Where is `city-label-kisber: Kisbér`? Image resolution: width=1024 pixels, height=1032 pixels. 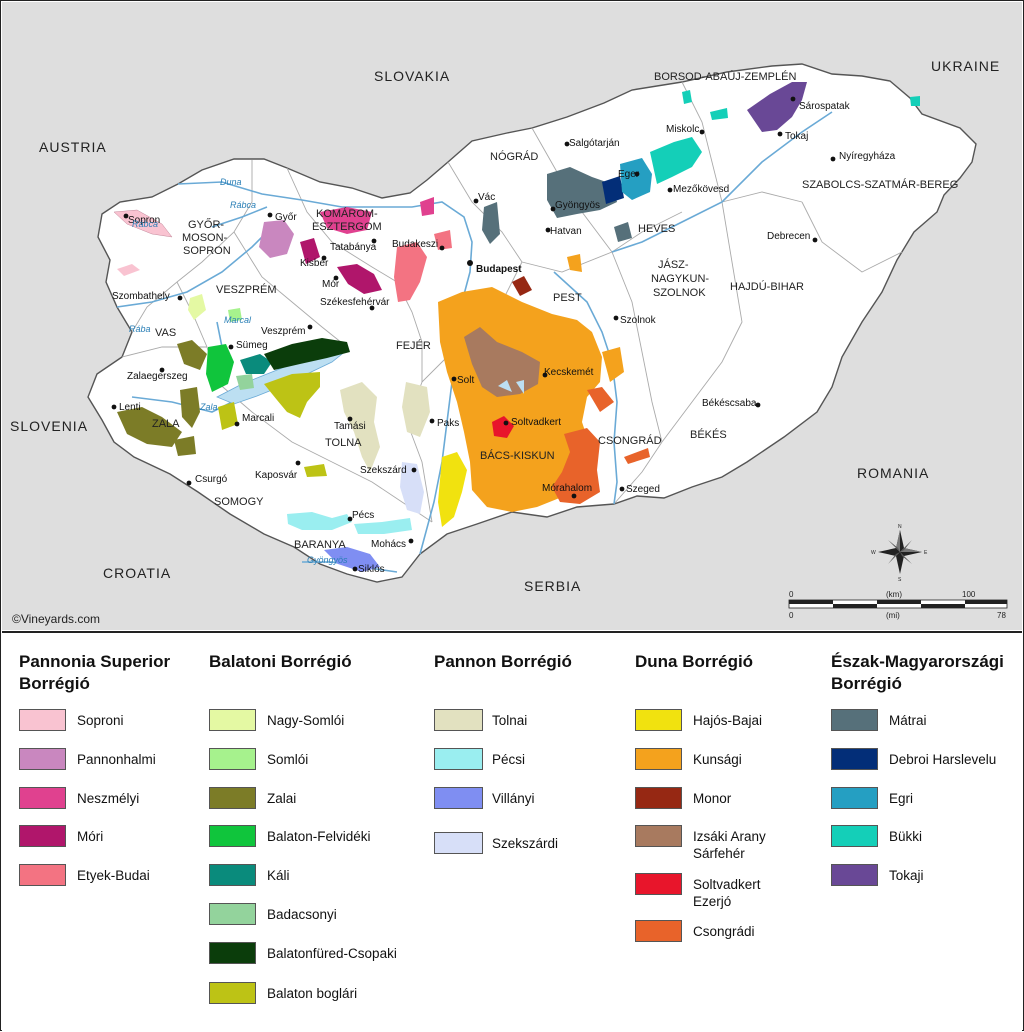 city-label-kisber: Kisbér is located at coordinates (314, 263).